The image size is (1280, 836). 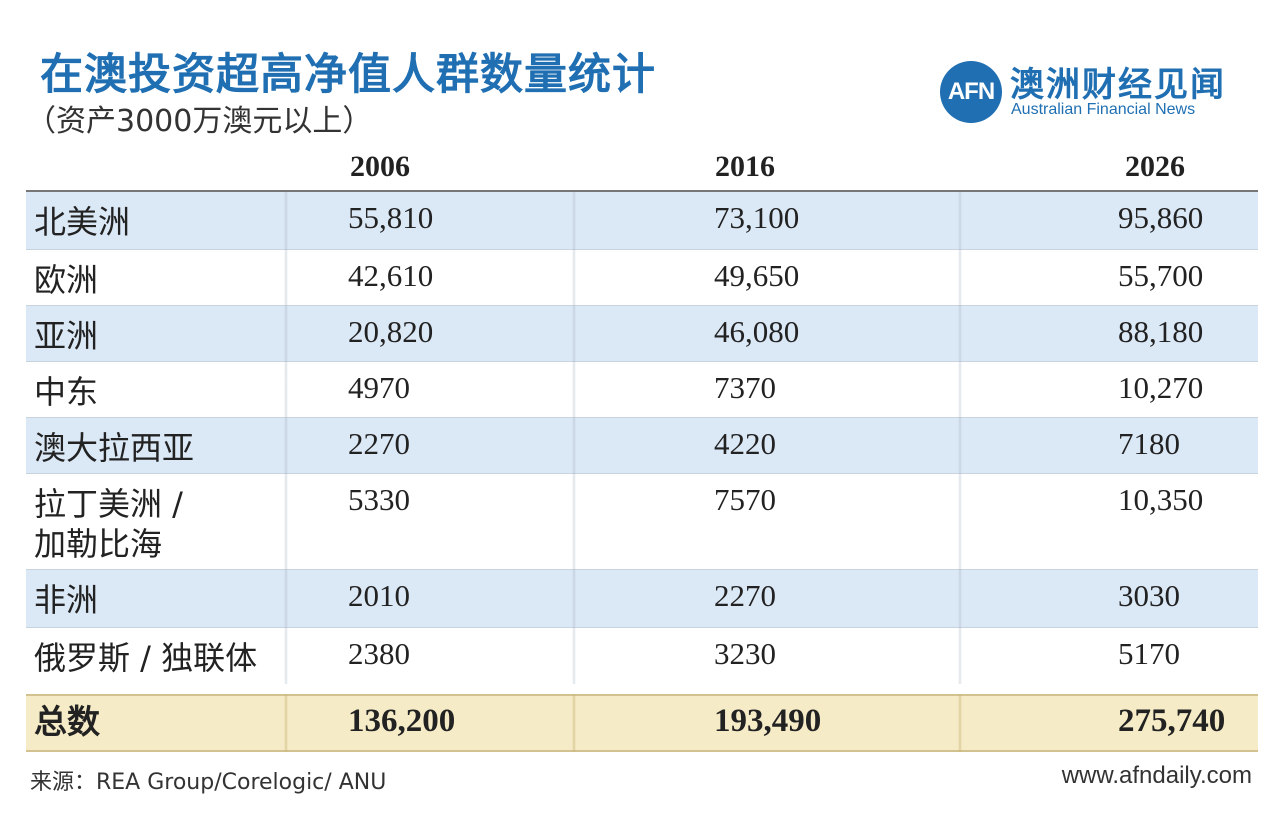 I want to click on table-row: 中东 4970 7370 10,270, so click(x=642, y=390).